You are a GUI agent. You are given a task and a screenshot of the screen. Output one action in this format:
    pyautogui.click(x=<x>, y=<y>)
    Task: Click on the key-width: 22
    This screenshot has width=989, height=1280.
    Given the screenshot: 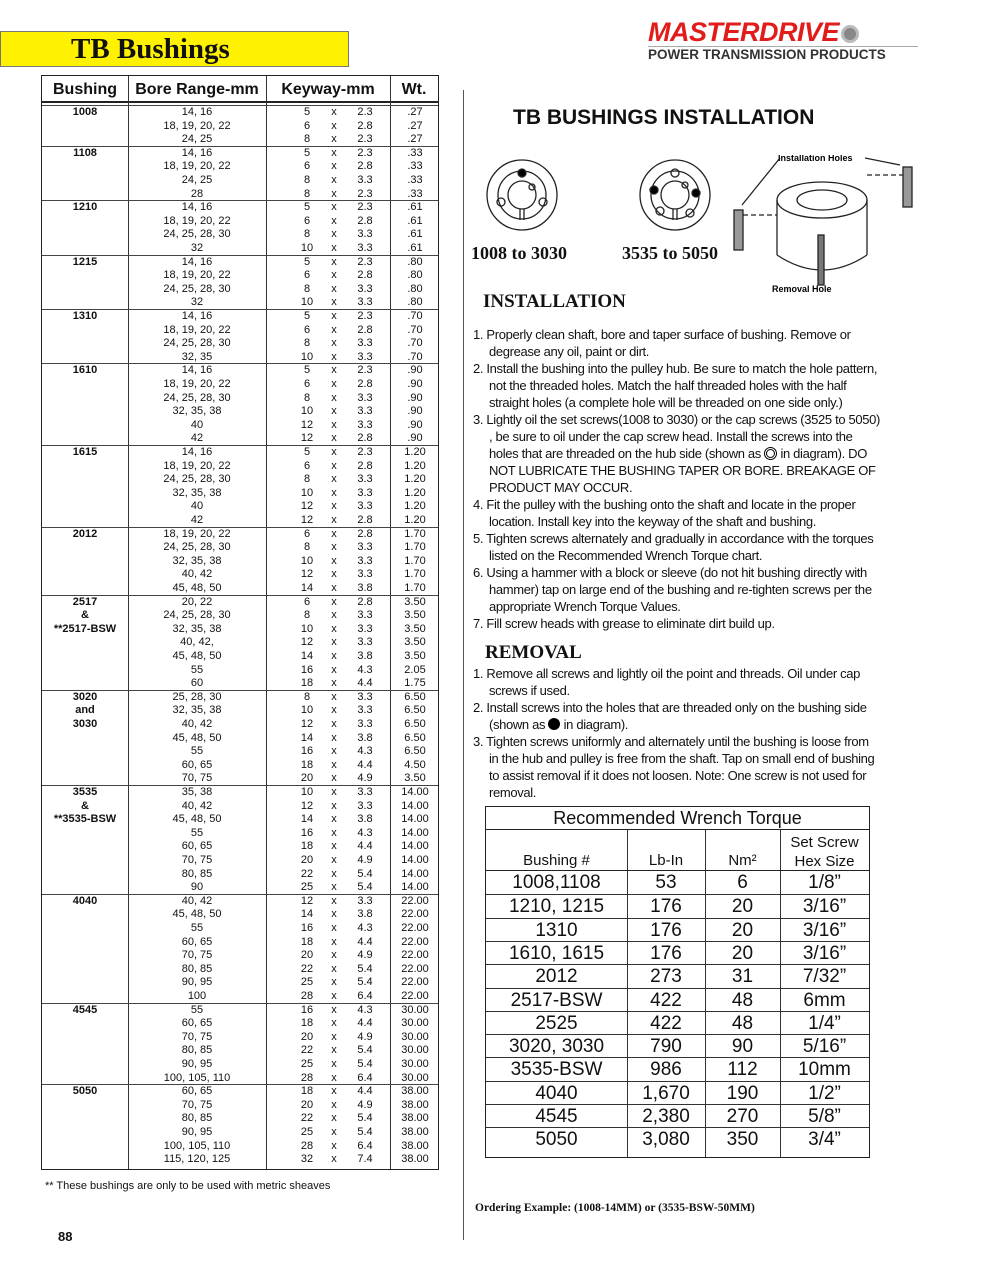 What is the action you would take?
    pyautogui.click(x=307, y=1118)
    